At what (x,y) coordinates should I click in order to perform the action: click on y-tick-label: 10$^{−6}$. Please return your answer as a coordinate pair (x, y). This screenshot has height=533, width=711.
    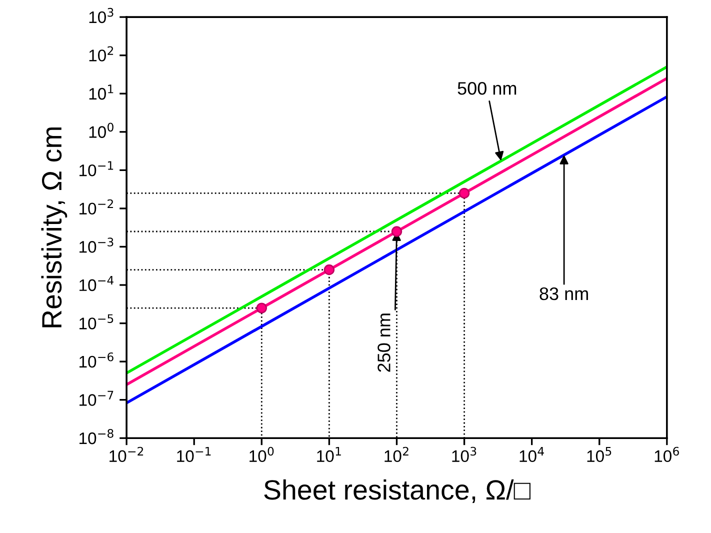
    Looking at the image, I should click on (97, 360).